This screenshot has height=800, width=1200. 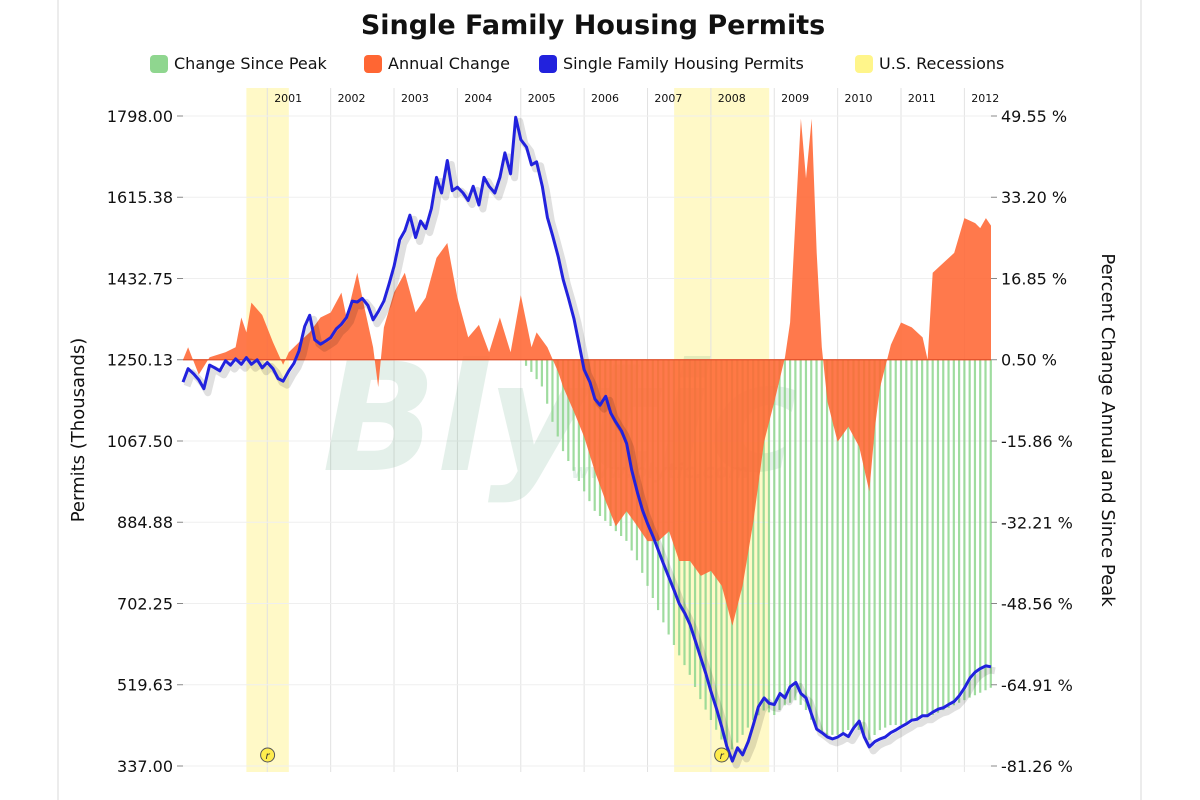 What do you see at coordinates (140, 441) in the screenshot?
I see `left-tick-label-4: 1067.50` at bounding box center [140, 441].